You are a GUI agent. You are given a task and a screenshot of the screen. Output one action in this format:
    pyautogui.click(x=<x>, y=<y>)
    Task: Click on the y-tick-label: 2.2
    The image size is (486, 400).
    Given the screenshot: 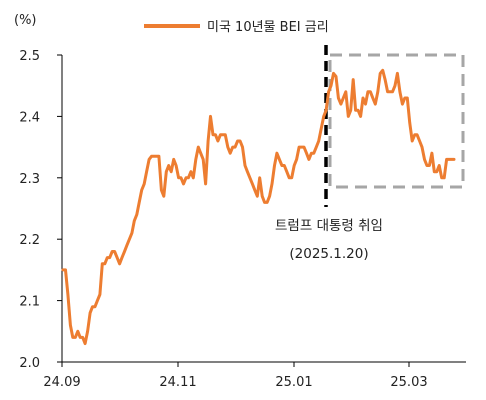 What is the action you would take?
    pyautogui.click(x=29, y=240)
    